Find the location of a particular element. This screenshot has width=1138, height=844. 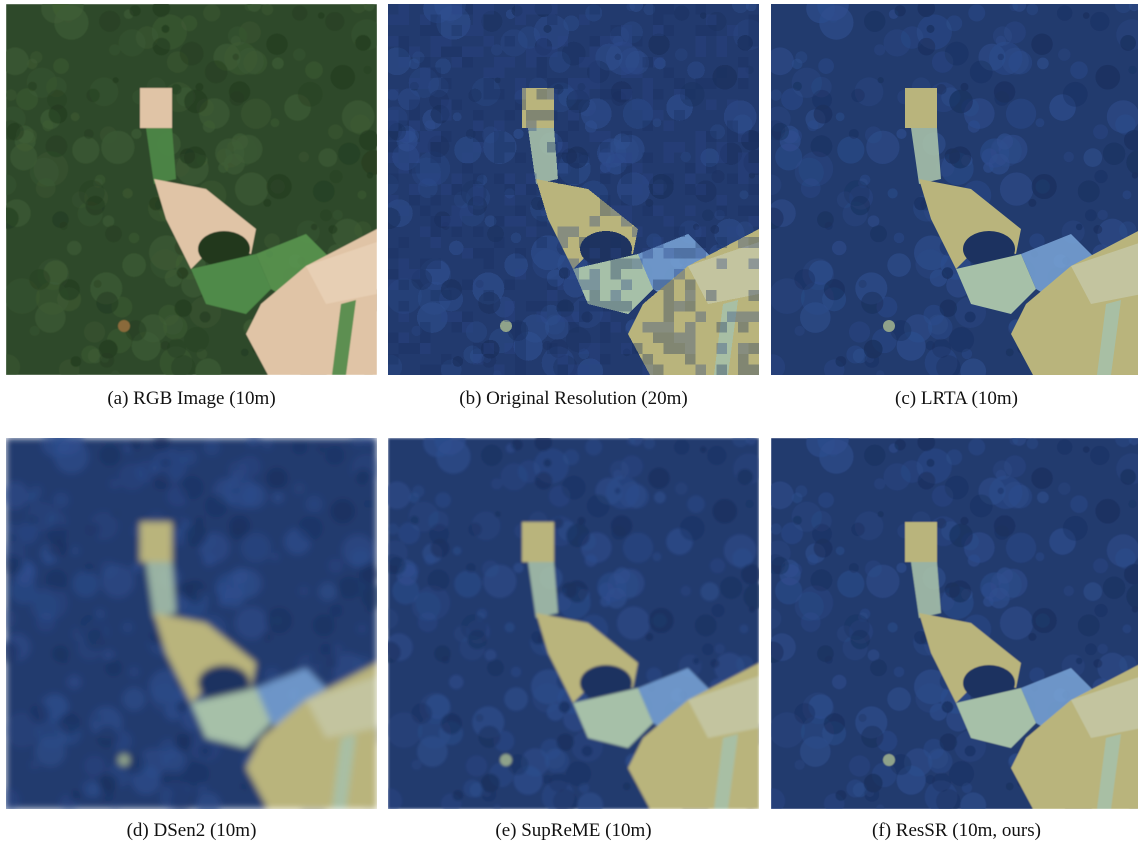

panel-c-lrta is located at coordinates (954, 189).